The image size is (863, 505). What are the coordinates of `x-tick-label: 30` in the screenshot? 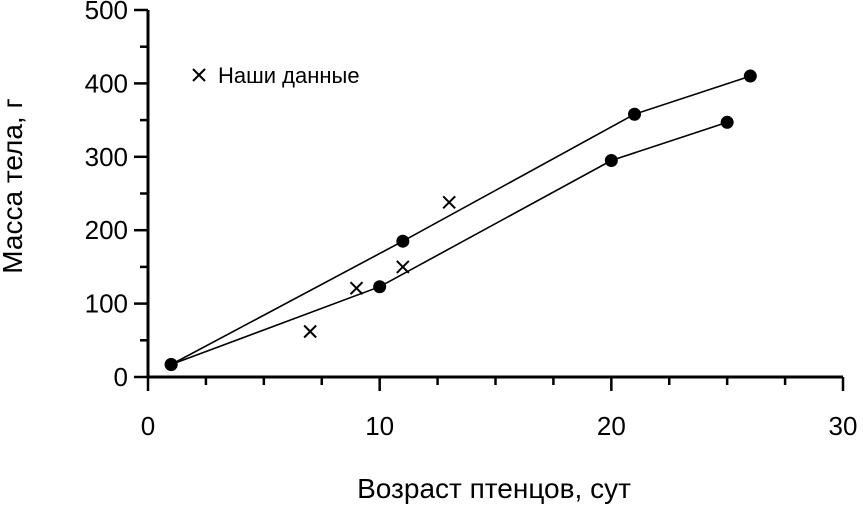 It's located at (843, 426).